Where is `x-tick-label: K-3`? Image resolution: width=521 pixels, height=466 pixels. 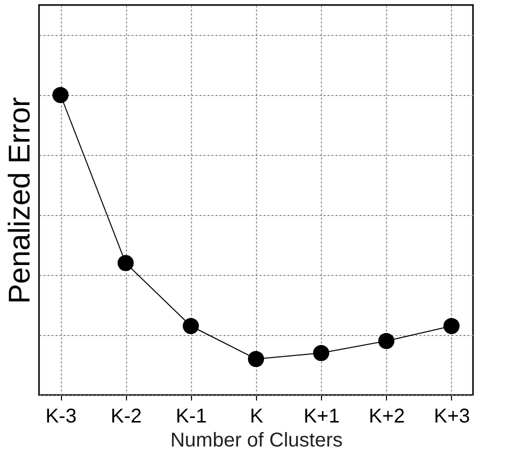
x-tick-label: K-3 is located at coordinates (61, 417).